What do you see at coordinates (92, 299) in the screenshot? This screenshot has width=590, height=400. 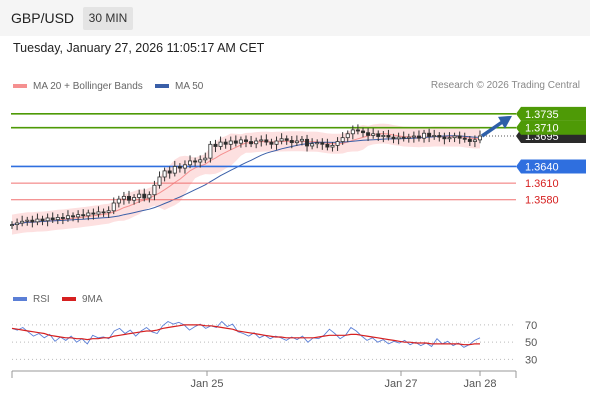 I see `legend-9ma-label: 9MA` at bounding box center [92, 299].